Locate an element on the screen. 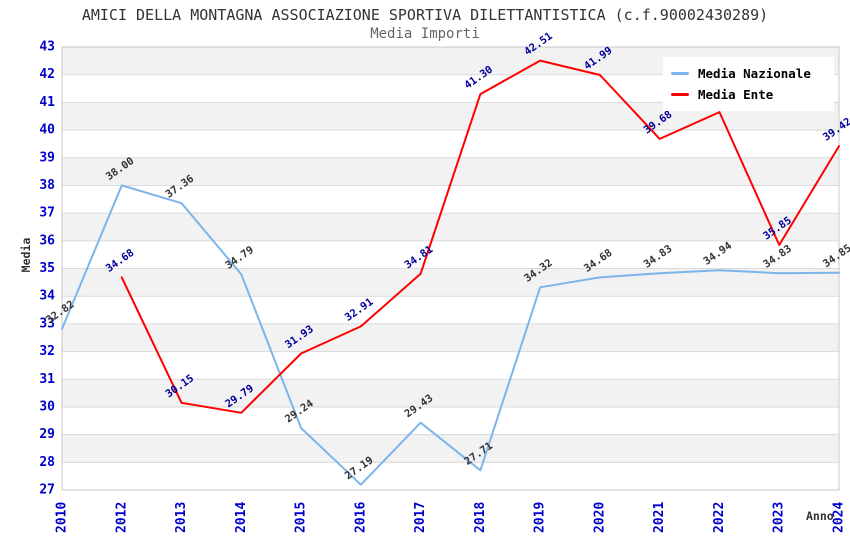  y-tick-label: 43 is located at coordinates (47, 47).